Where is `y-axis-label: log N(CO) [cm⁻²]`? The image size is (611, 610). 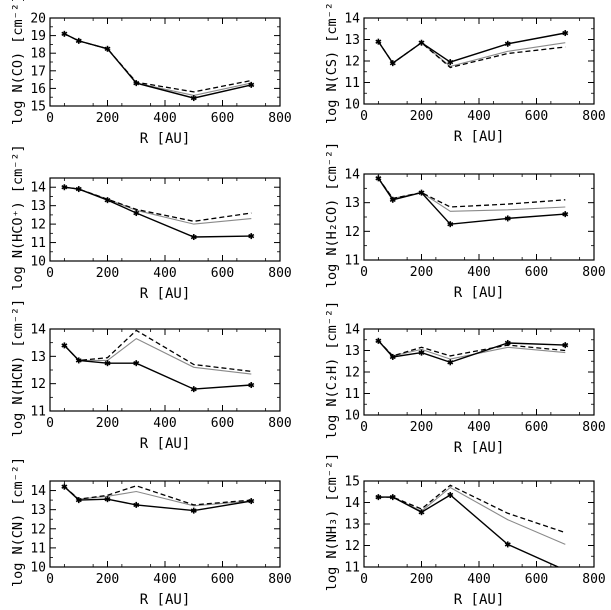
y-axis-label: log N(CO) [cm⁻²] is located at coordinates (18, 62).